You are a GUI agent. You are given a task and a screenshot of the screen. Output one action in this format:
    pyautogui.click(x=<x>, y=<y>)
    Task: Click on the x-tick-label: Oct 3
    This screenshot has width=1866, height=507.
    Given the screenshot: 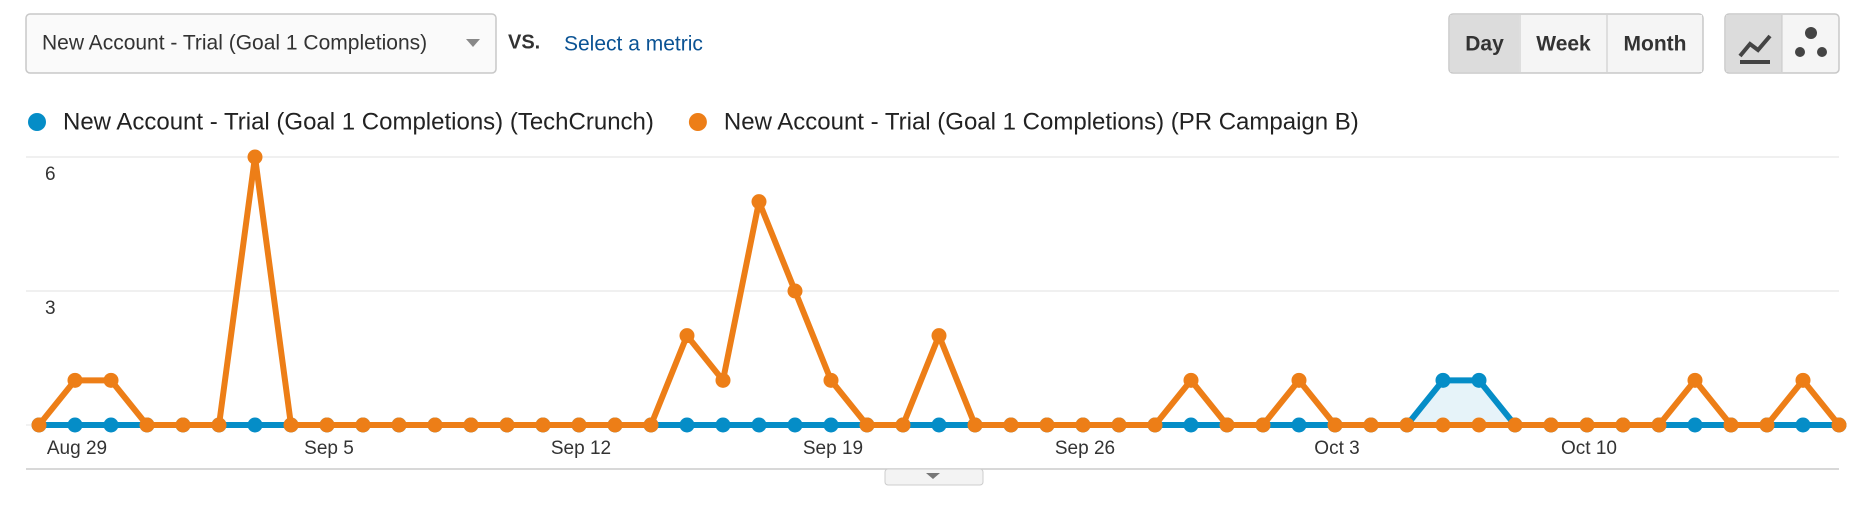 What is the action you would take?
    pyautogui.click(x=1336, y=448)
    